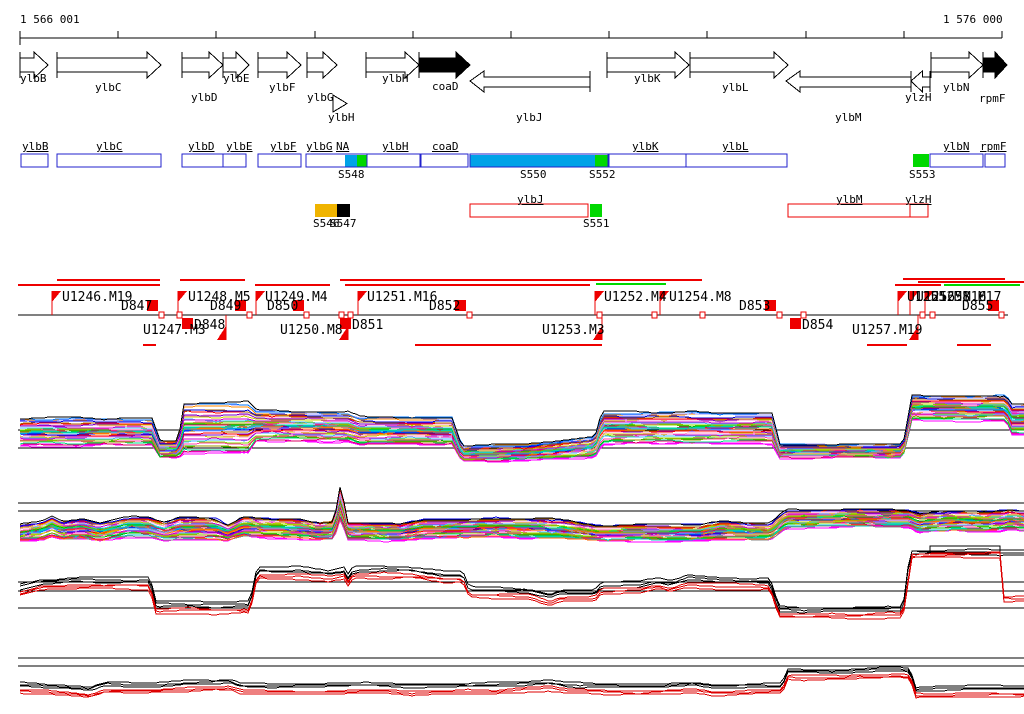 The width and height of the screenshot is (1024, 714). What do you see at coordinates (311, 330) in the screenshot?
I see `probe-label-U1250.M8: U1250.M8` at bounding box center [311, 330].